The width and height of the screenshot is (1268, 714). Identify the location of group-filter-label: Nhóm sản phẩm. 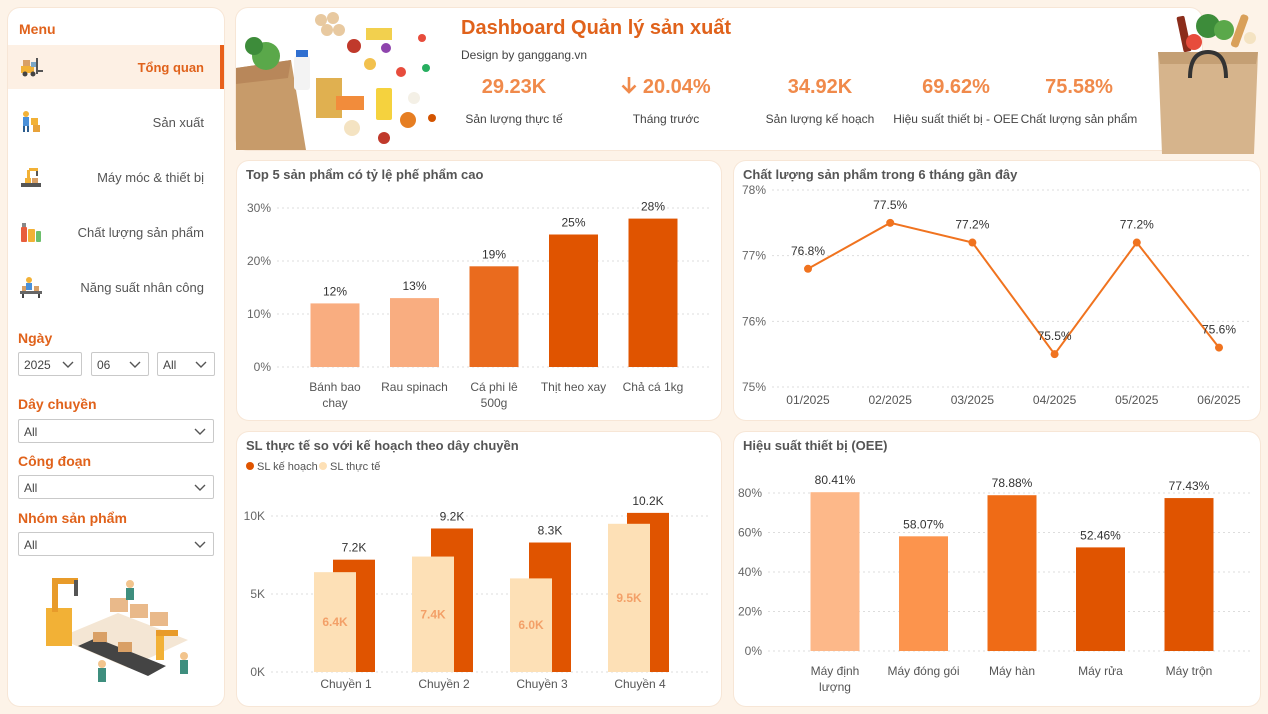
(72, 518).